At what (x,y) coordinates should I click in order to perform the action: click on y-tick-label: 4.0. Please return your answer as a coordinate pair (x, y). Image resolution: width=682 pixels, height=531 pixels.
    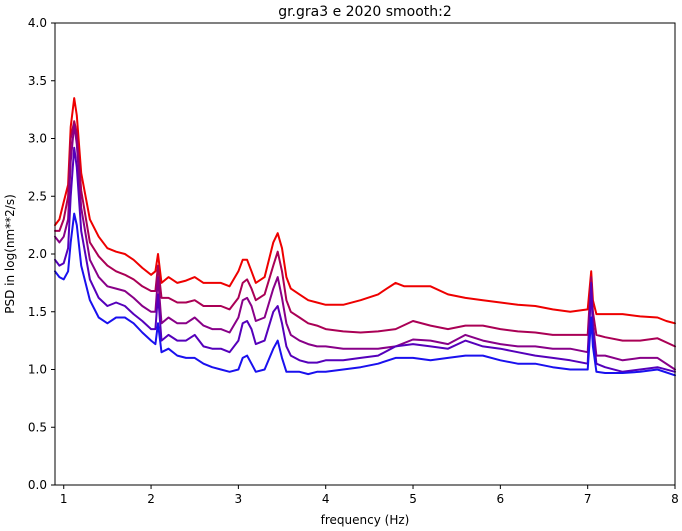
    Looking at the image, I should click on (37, 23).